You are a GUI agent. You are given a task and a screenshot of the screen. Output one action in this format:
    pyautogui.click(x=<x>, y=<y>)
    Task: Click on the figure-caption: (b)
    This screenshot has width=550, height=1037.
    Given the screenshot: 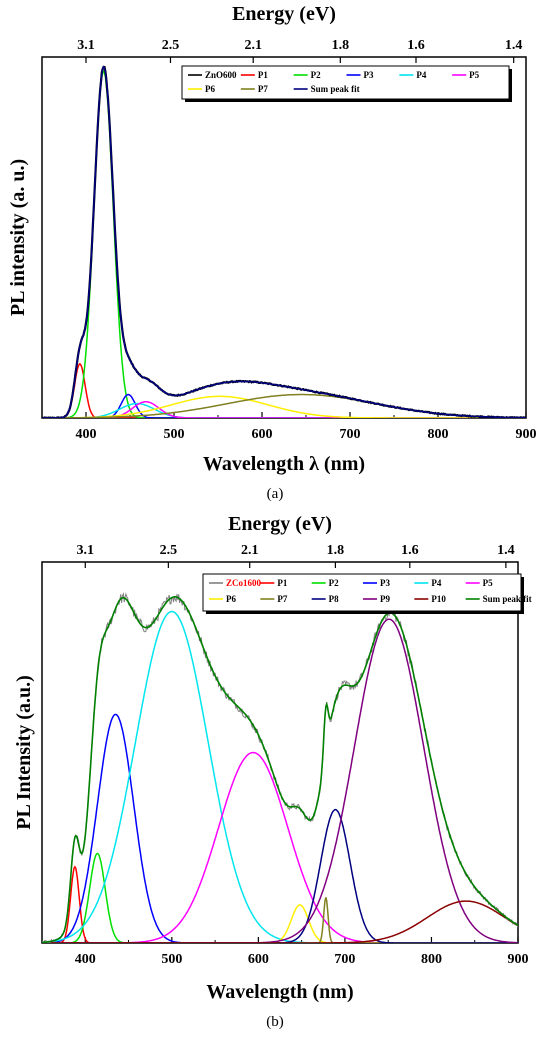 What is the action you would take?
    pyautogui.click(x=275, y=1022)
    